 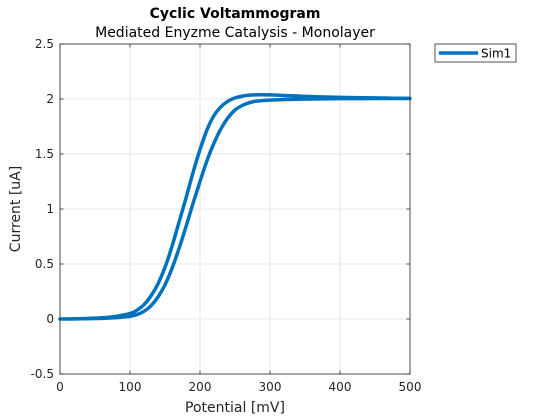 I want to click on y-tick-label: 0.5, so click(x=44, y=264).